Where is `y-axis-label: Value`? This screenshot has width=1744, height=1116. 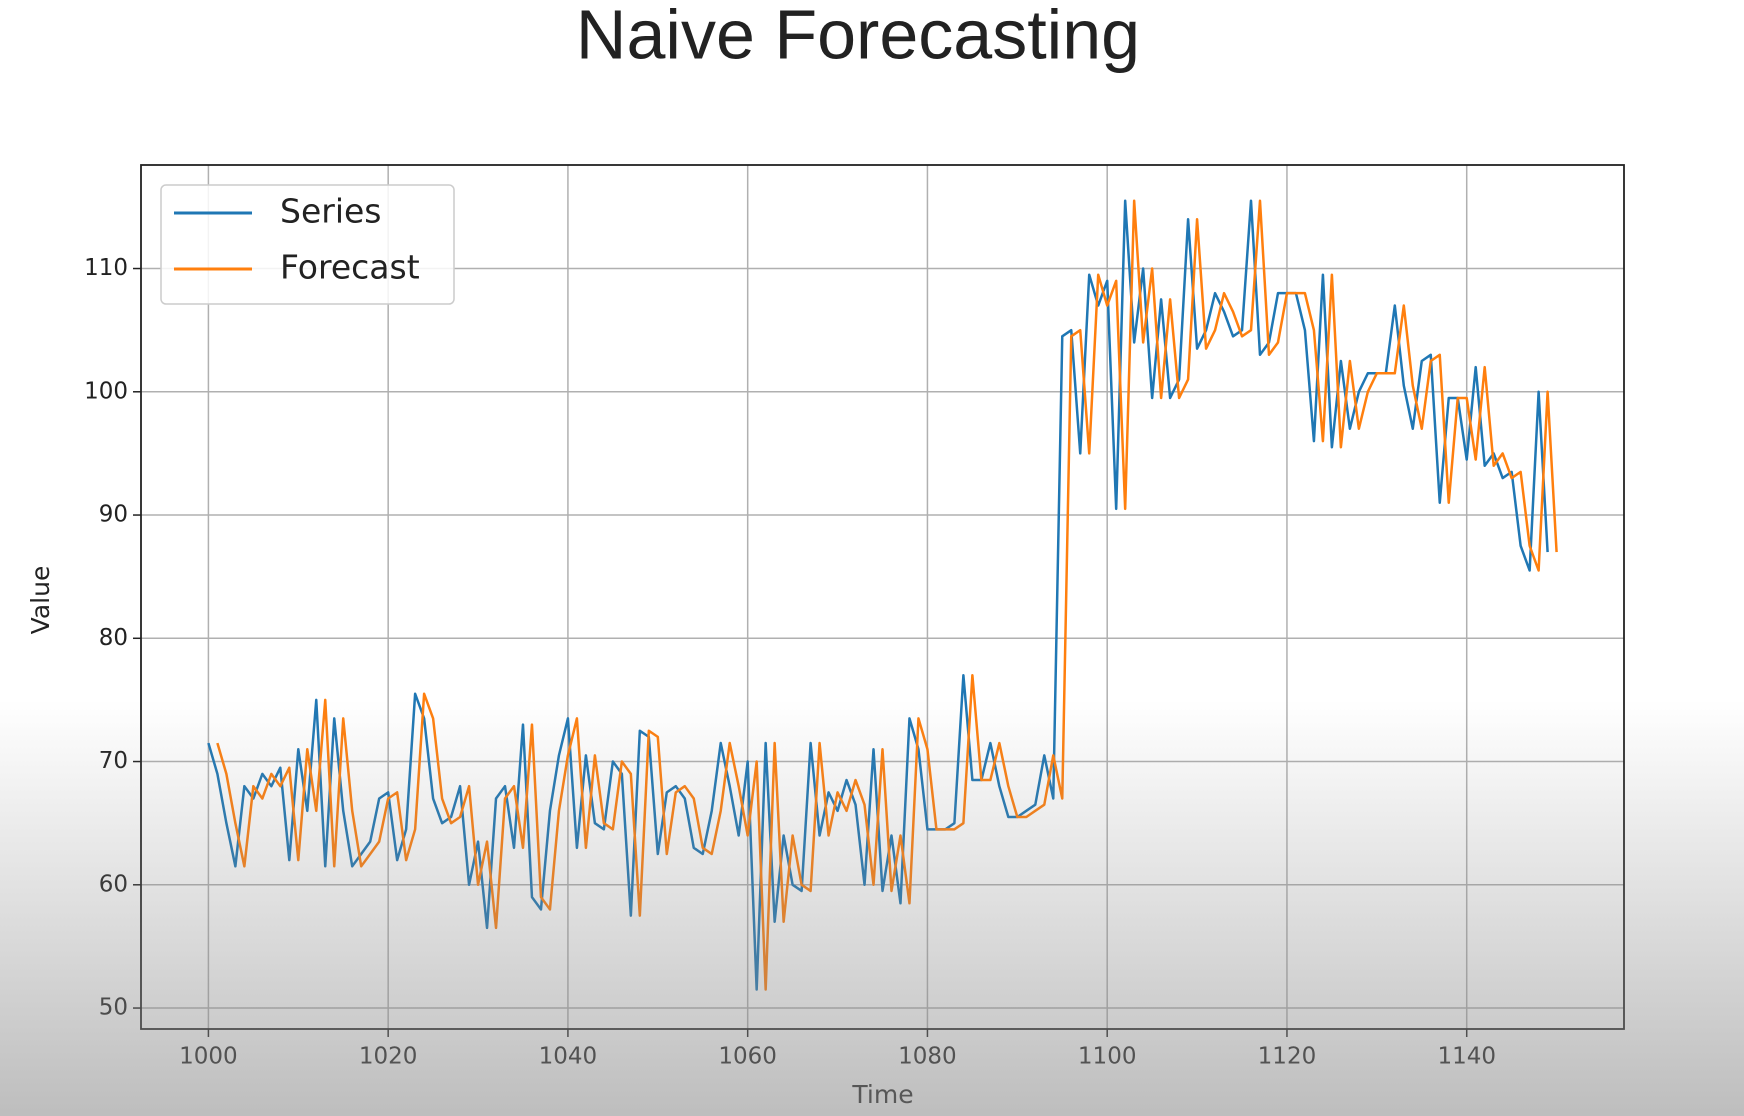 y-axis-label: Value is located at coordinates (40, 600).